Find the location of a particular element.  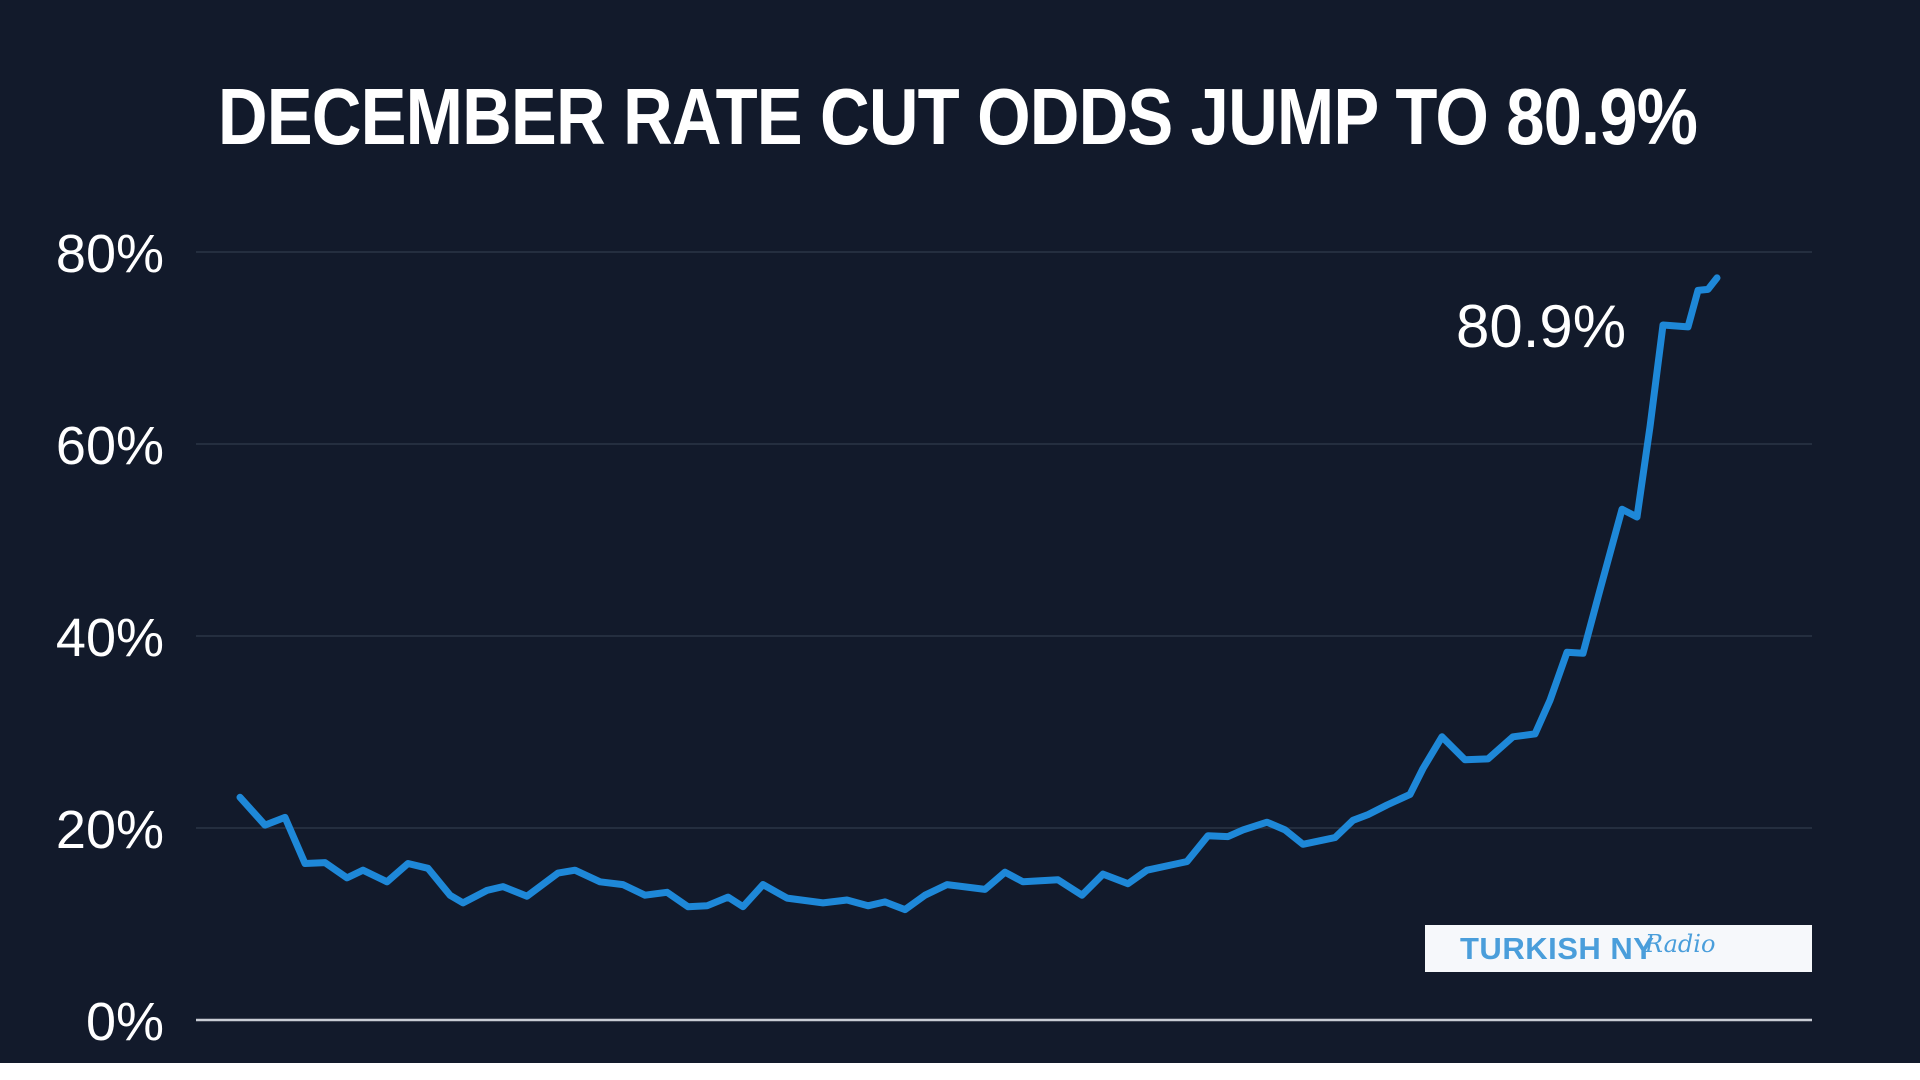

y-tick-label-0: 0% is located at coordinates (124, 1022).